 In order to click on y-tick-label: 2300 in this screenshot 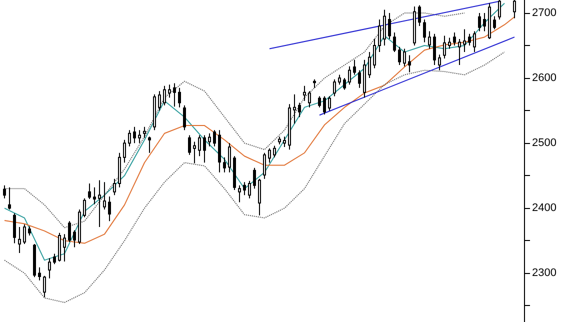, I will do `click(544, 273)`.